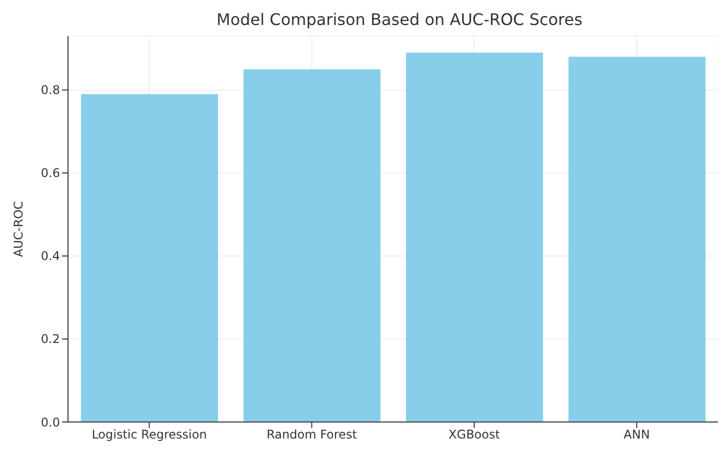 Image resolution: width=725 pixels, height=452 pixels. Describe the element at coordinates (50, 90) in the screenshot. I see `y-tick-label: 0.8` at that location.